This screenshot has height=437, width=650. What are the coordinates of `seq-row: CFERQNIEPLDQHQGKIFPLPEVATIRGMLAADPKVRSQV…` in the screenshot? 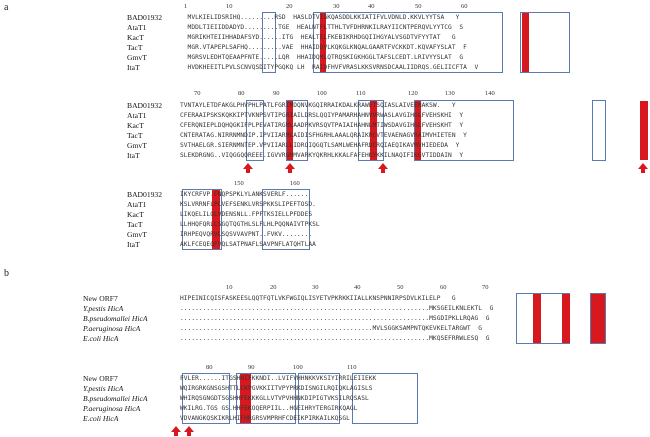 It's located at (322, 125).